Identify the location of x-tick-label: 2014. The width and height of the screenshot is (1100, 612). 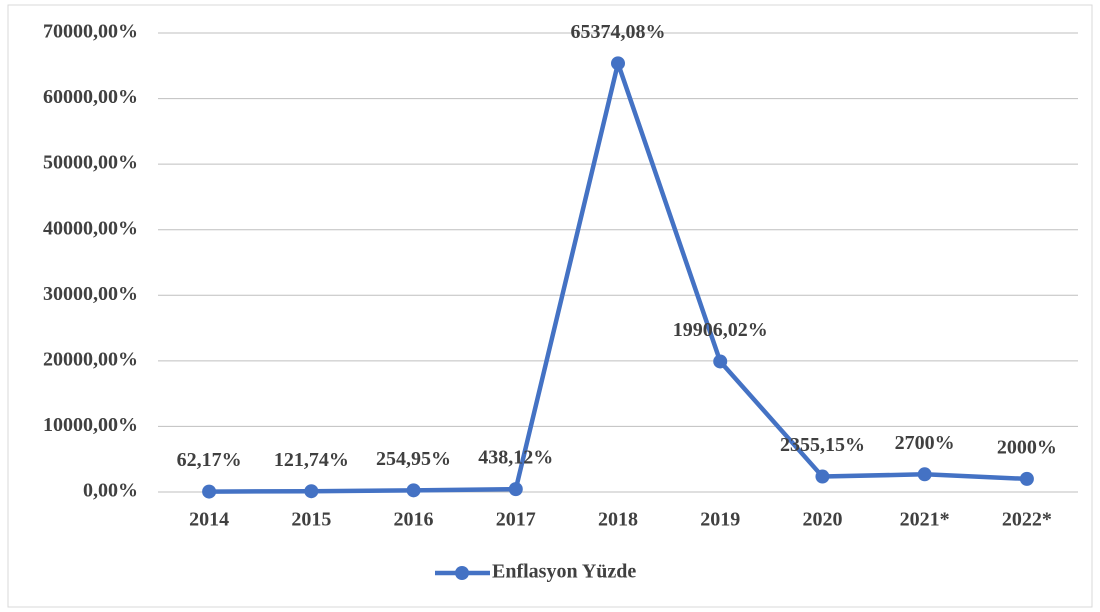
(209, 520).